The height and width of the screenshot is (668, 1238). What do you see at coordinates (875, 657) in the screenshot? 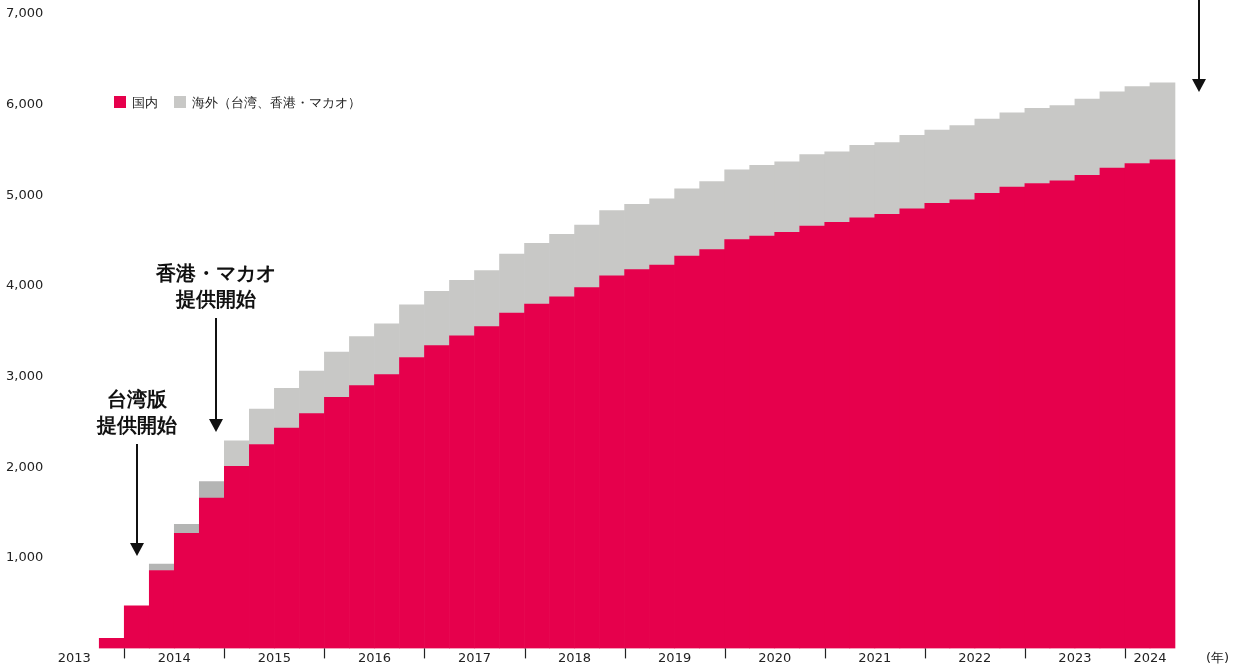
I see `x-tick-label: 2021` at bounding box center [875, 657].